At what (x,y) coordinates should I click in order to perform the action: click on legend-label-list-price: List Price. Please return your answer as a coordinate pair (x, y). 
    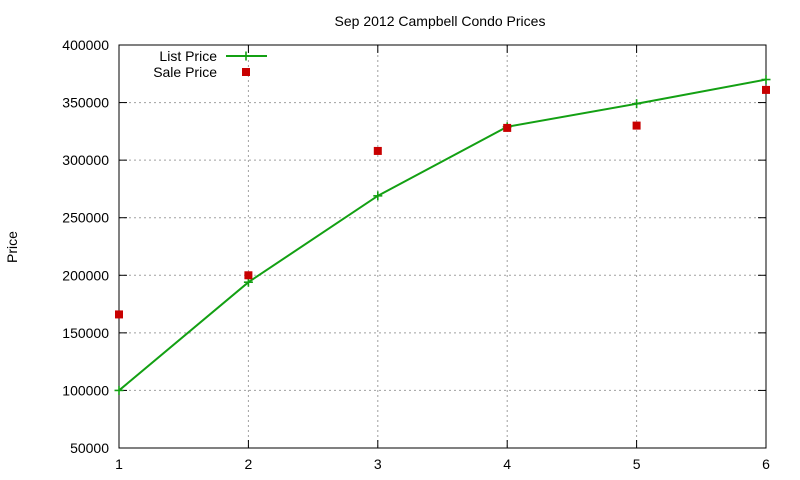
    Looking at the image, I should click on (188, 56).